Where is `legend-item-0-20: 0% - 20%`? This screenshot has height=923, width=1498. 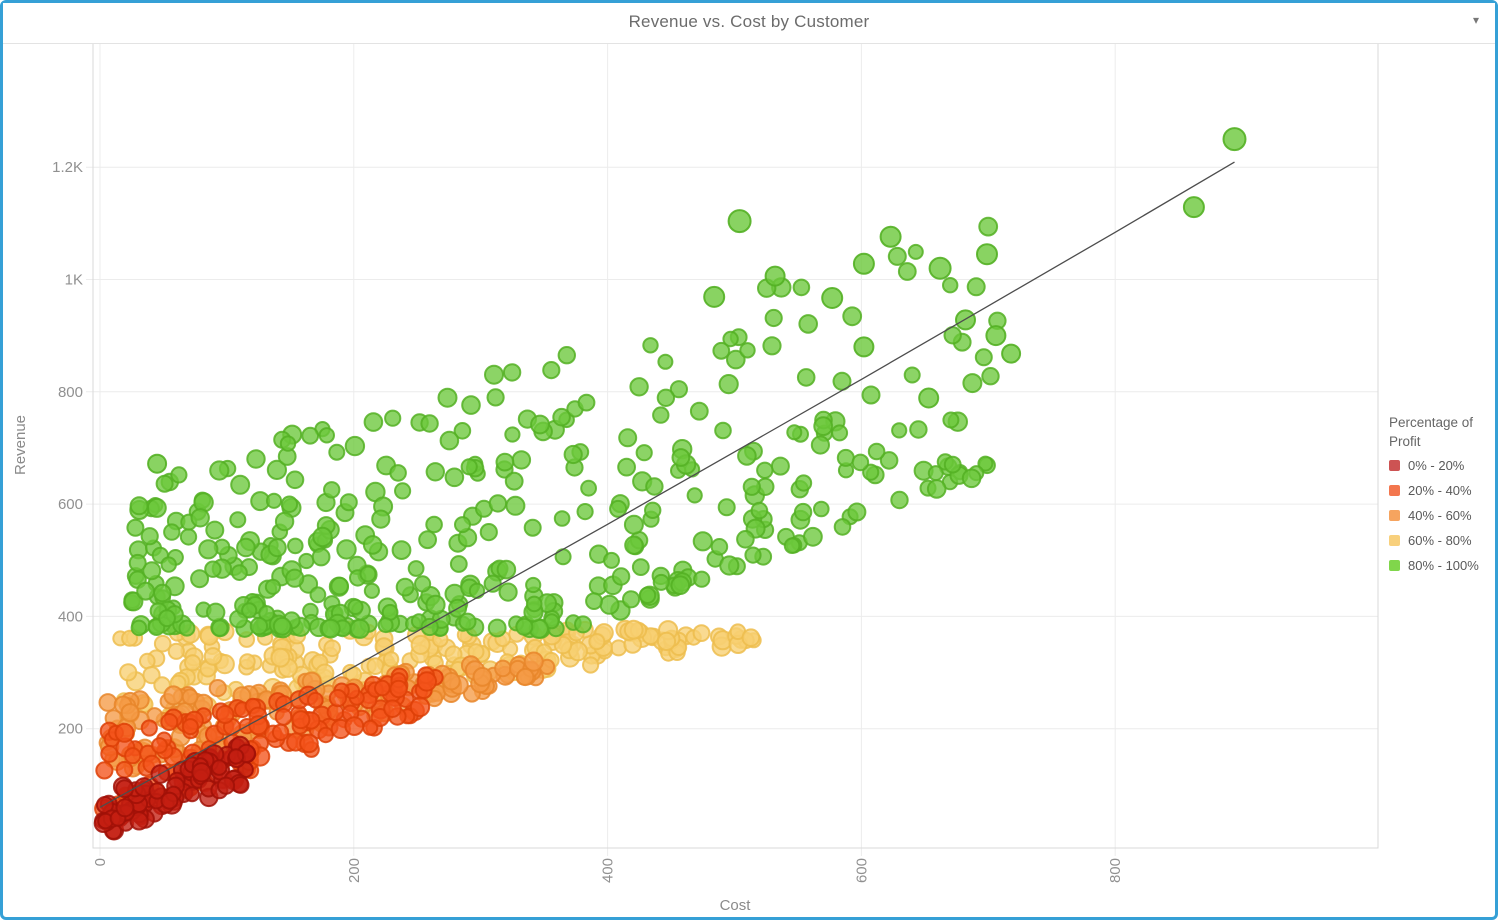
legend-item-0-20: 0% - 20% is located at coordinates (1440, 465).